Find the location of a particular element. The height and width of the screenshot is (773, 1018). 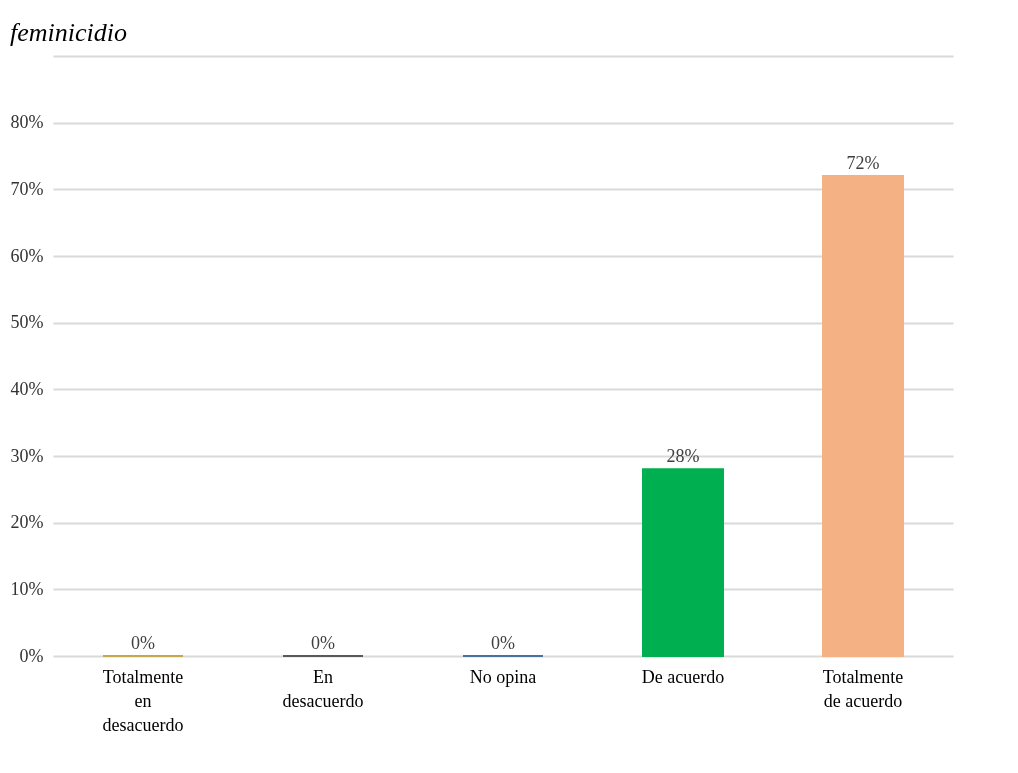

y-tick-label: 70% is located at coordinates (27, 188).